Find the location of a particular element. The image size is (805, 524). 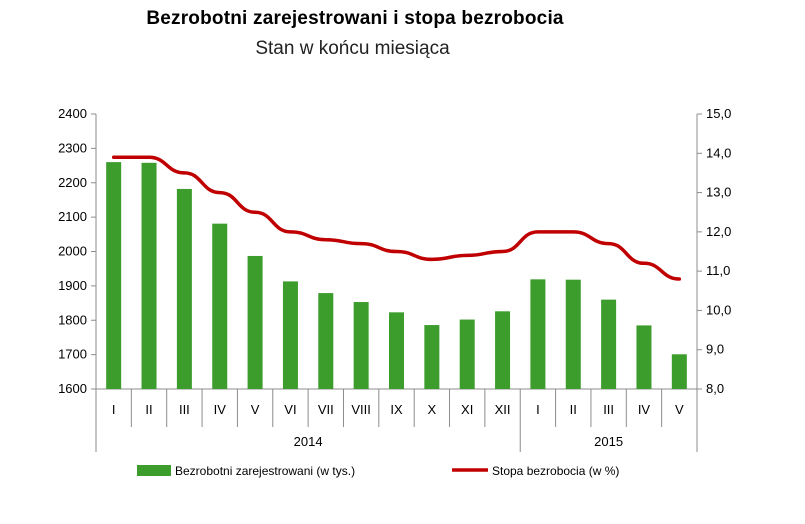

y-tick-label-left: 2200 is located at coordinates (72, 182).